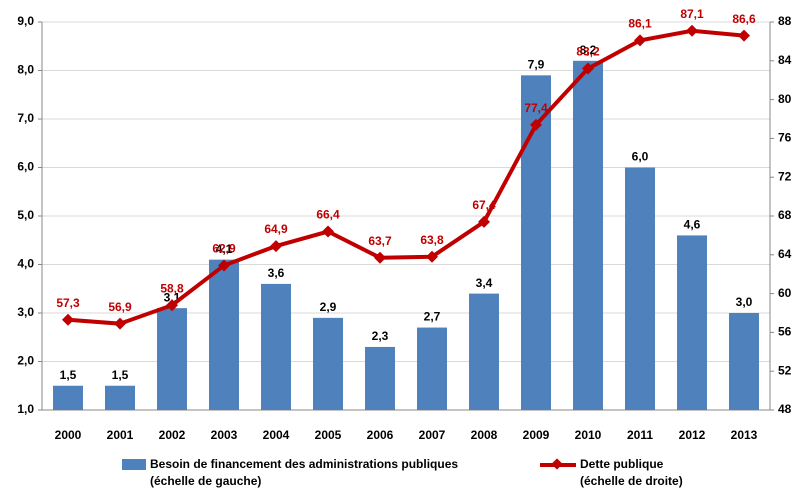 Image resolution: width=804 pixels, height=502 pixels. Describe the element at coordinates (640, 157) in the screenshot. I see `bar-value-label: 6,0` at that location.